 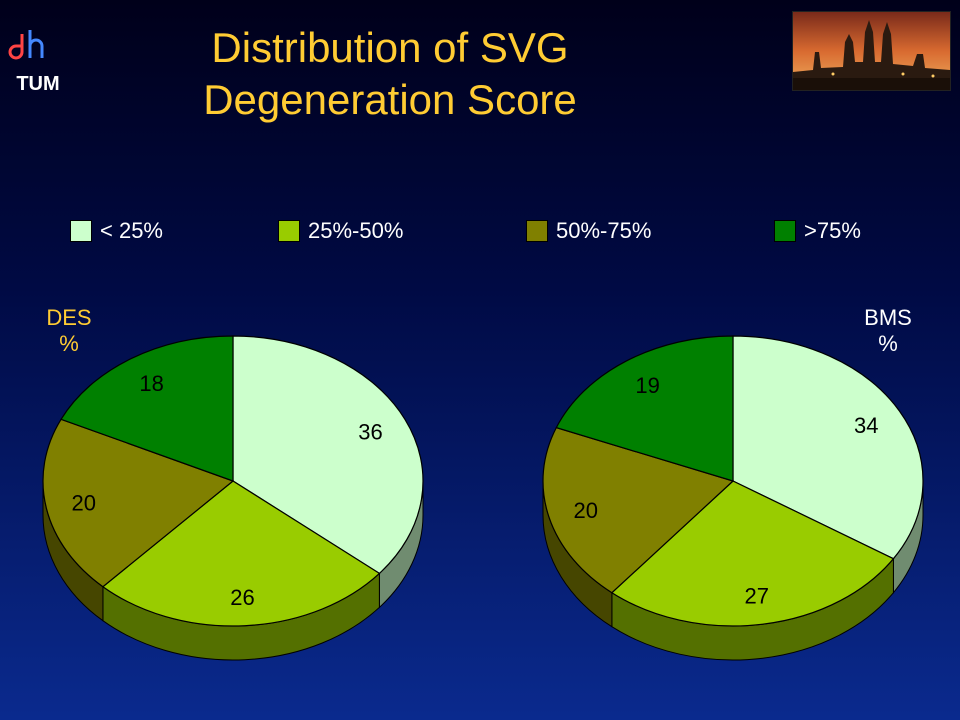 I want to click on legend-item-lt25: < 25%, so click(x=116, y=231).